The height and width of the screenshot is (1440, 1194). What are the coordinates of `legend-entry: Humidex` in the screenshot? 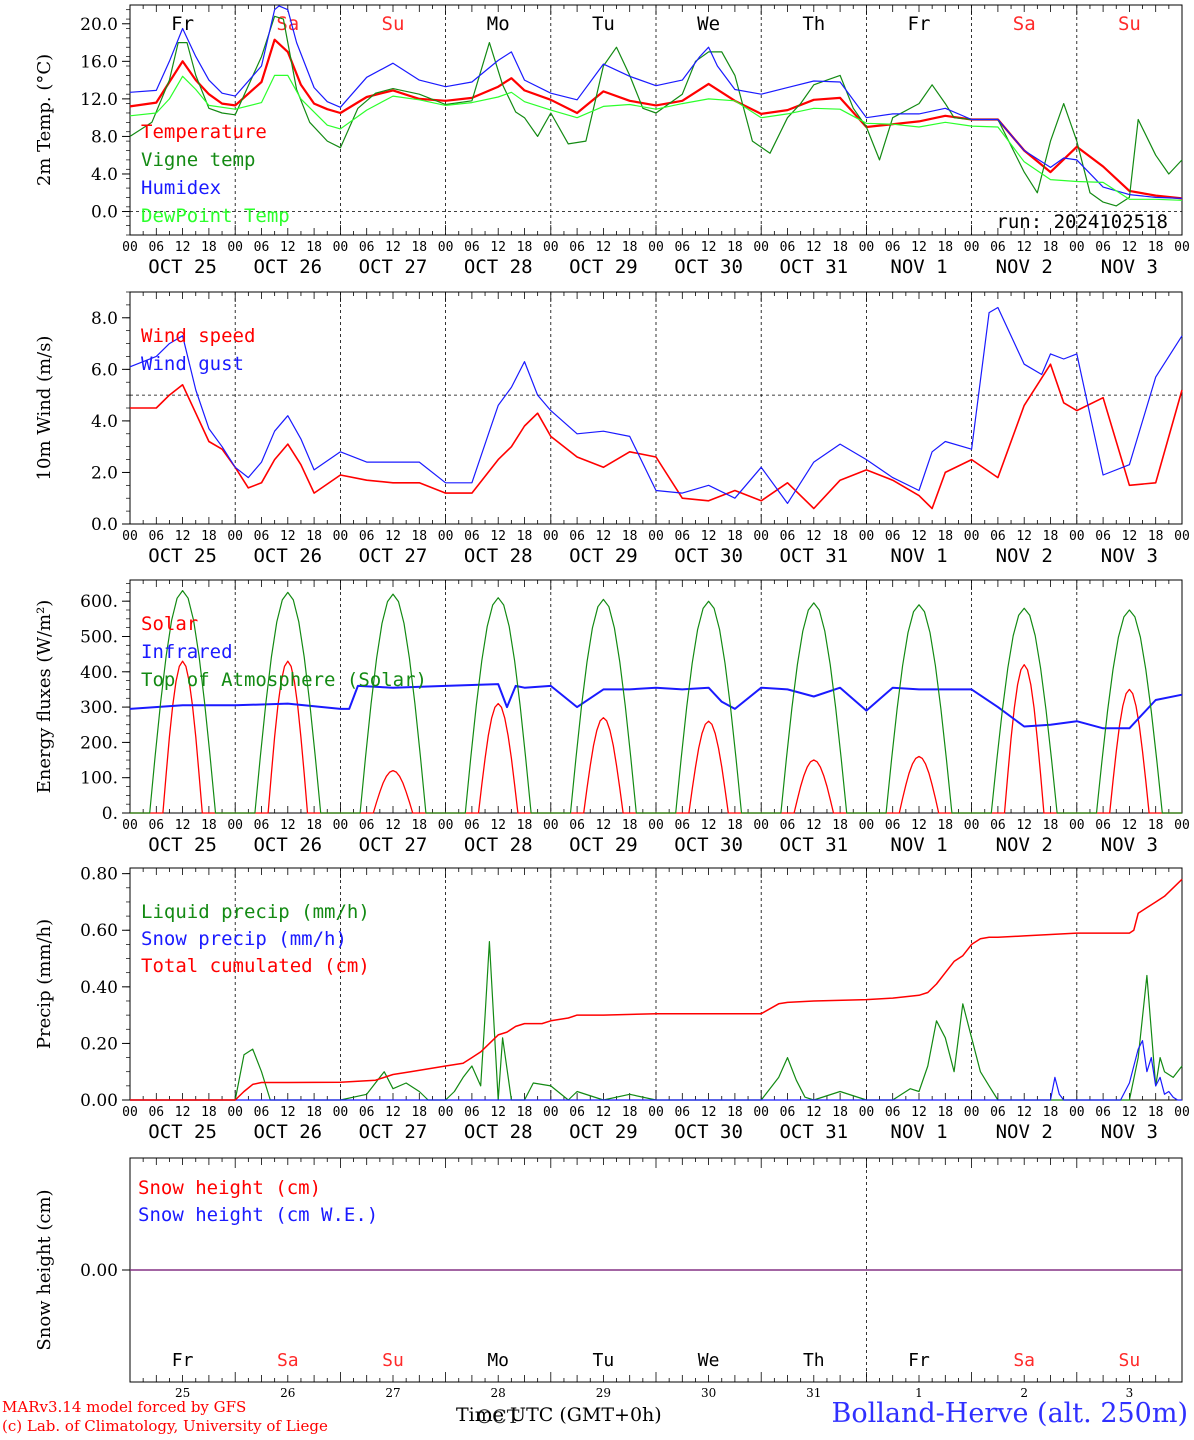 It's located at (181, 188).